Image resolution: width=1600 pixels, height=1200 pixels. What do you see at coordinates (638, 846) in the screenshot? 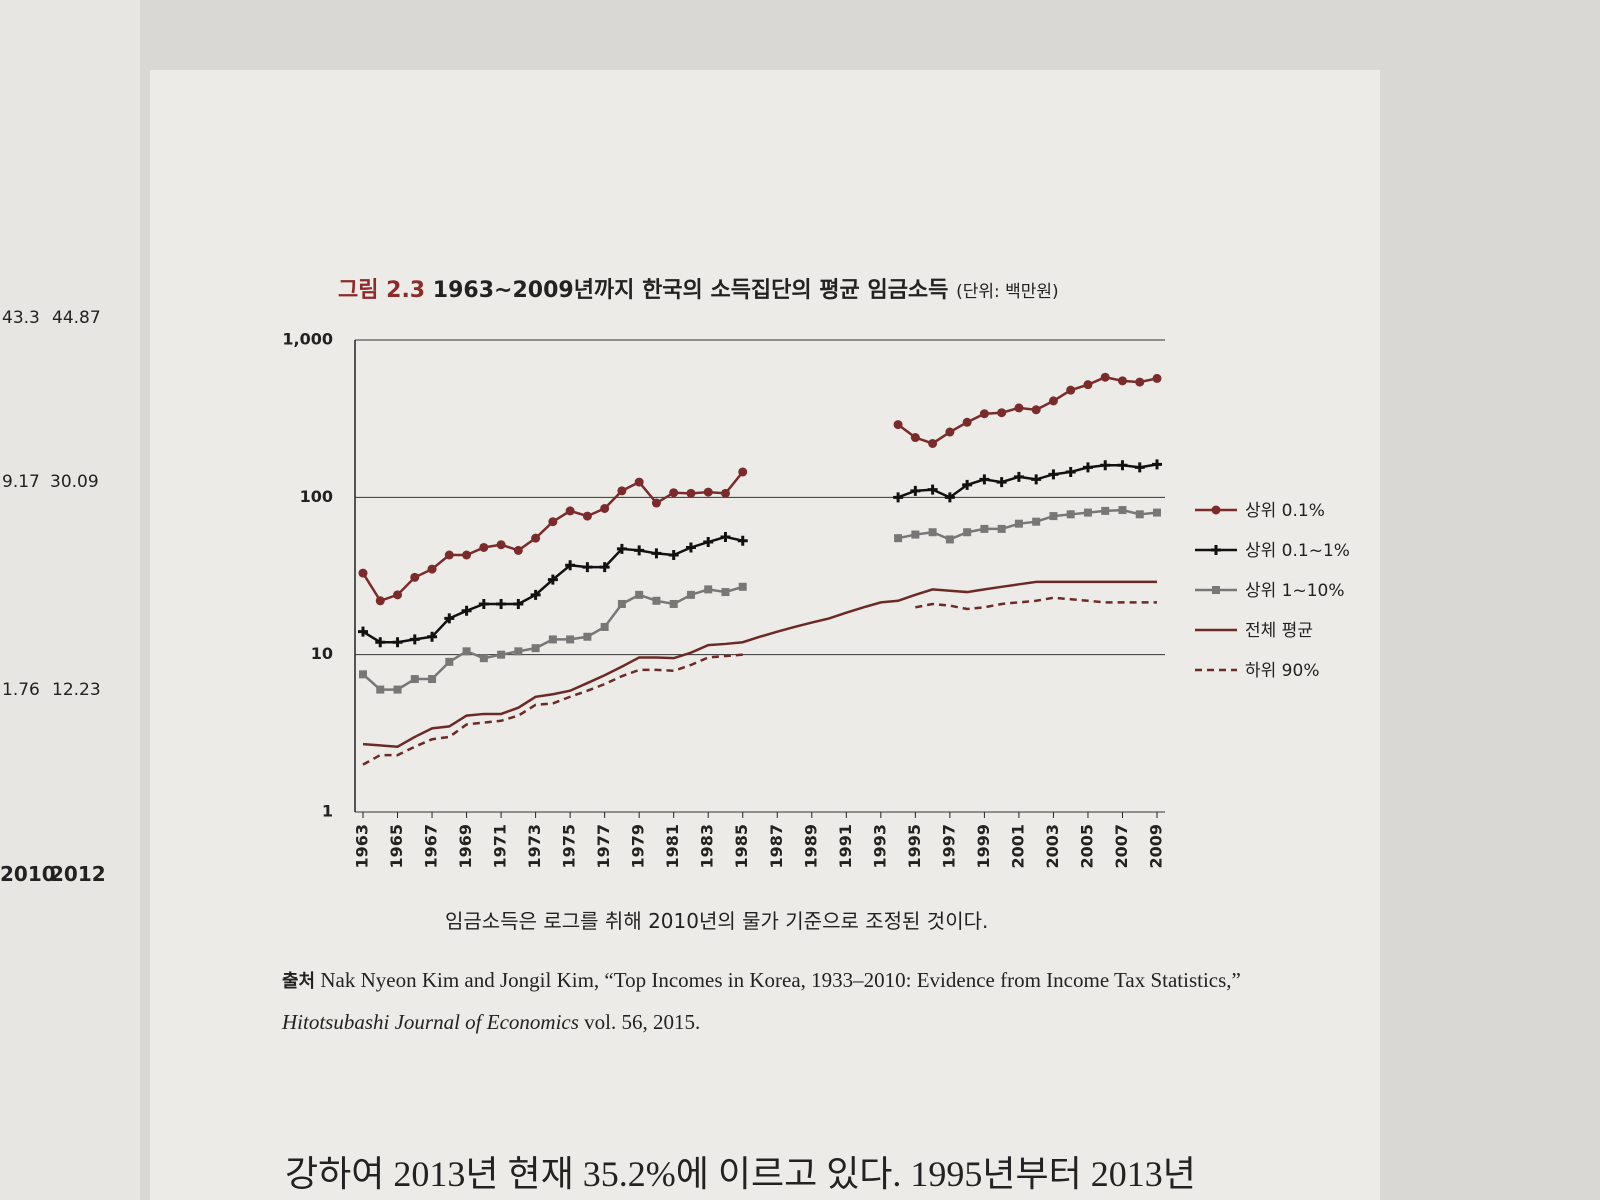
I see `x-tick-label: 1979` at bounding box center [638, 846].